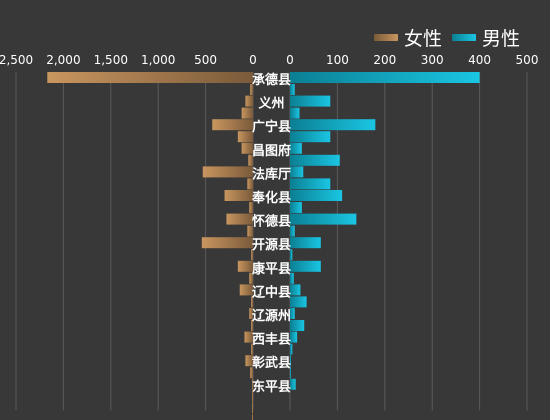  What do you see at coordinates (271, 269) in the screenshot?
I see `category-label-8: 康平县` at bounding box center [271, 269].